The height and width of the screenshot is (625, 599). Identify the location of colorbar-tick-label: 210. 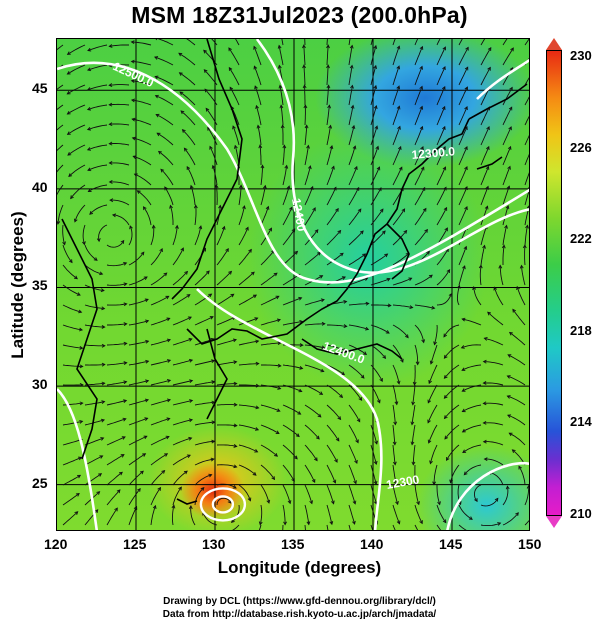
(581, 513).